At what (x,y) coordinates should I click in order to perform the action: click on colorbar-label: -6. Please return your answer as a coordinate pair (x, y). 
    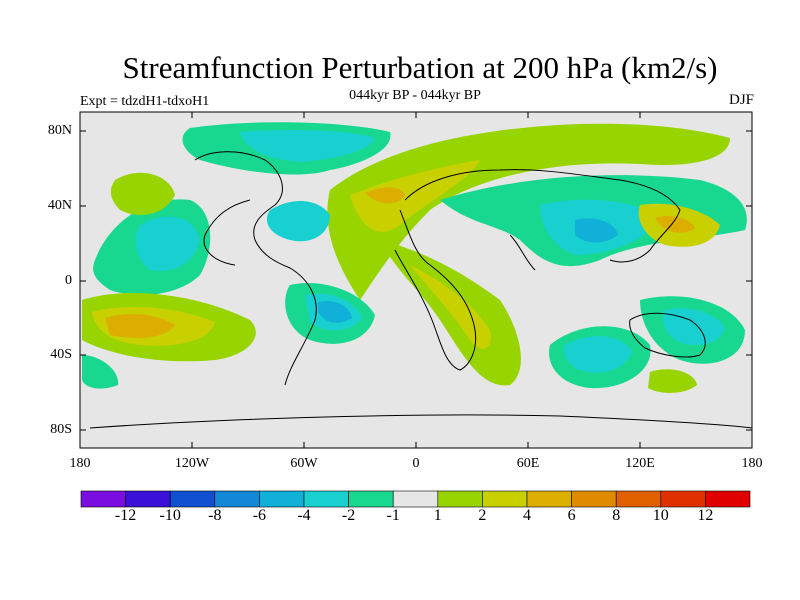
    Looking at the image, I should click on (259, 515).